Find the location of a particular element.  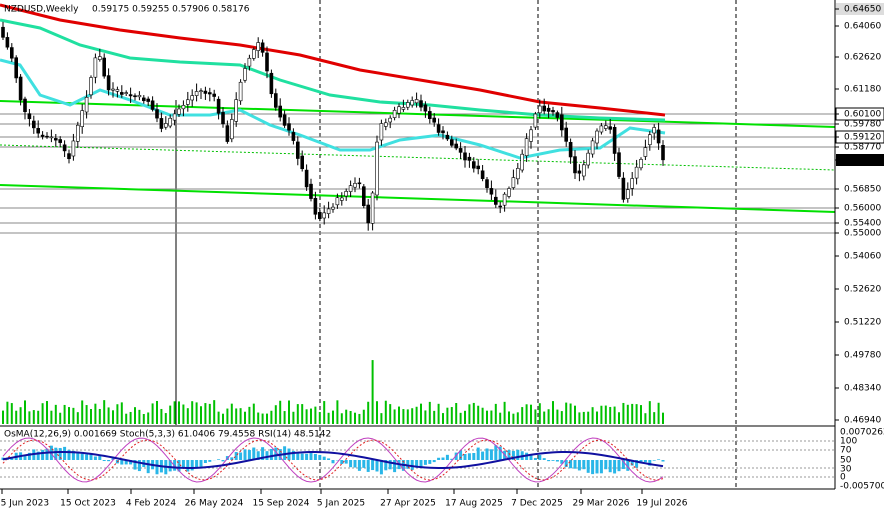

ma-cyan is located at coordinates (333, 109).